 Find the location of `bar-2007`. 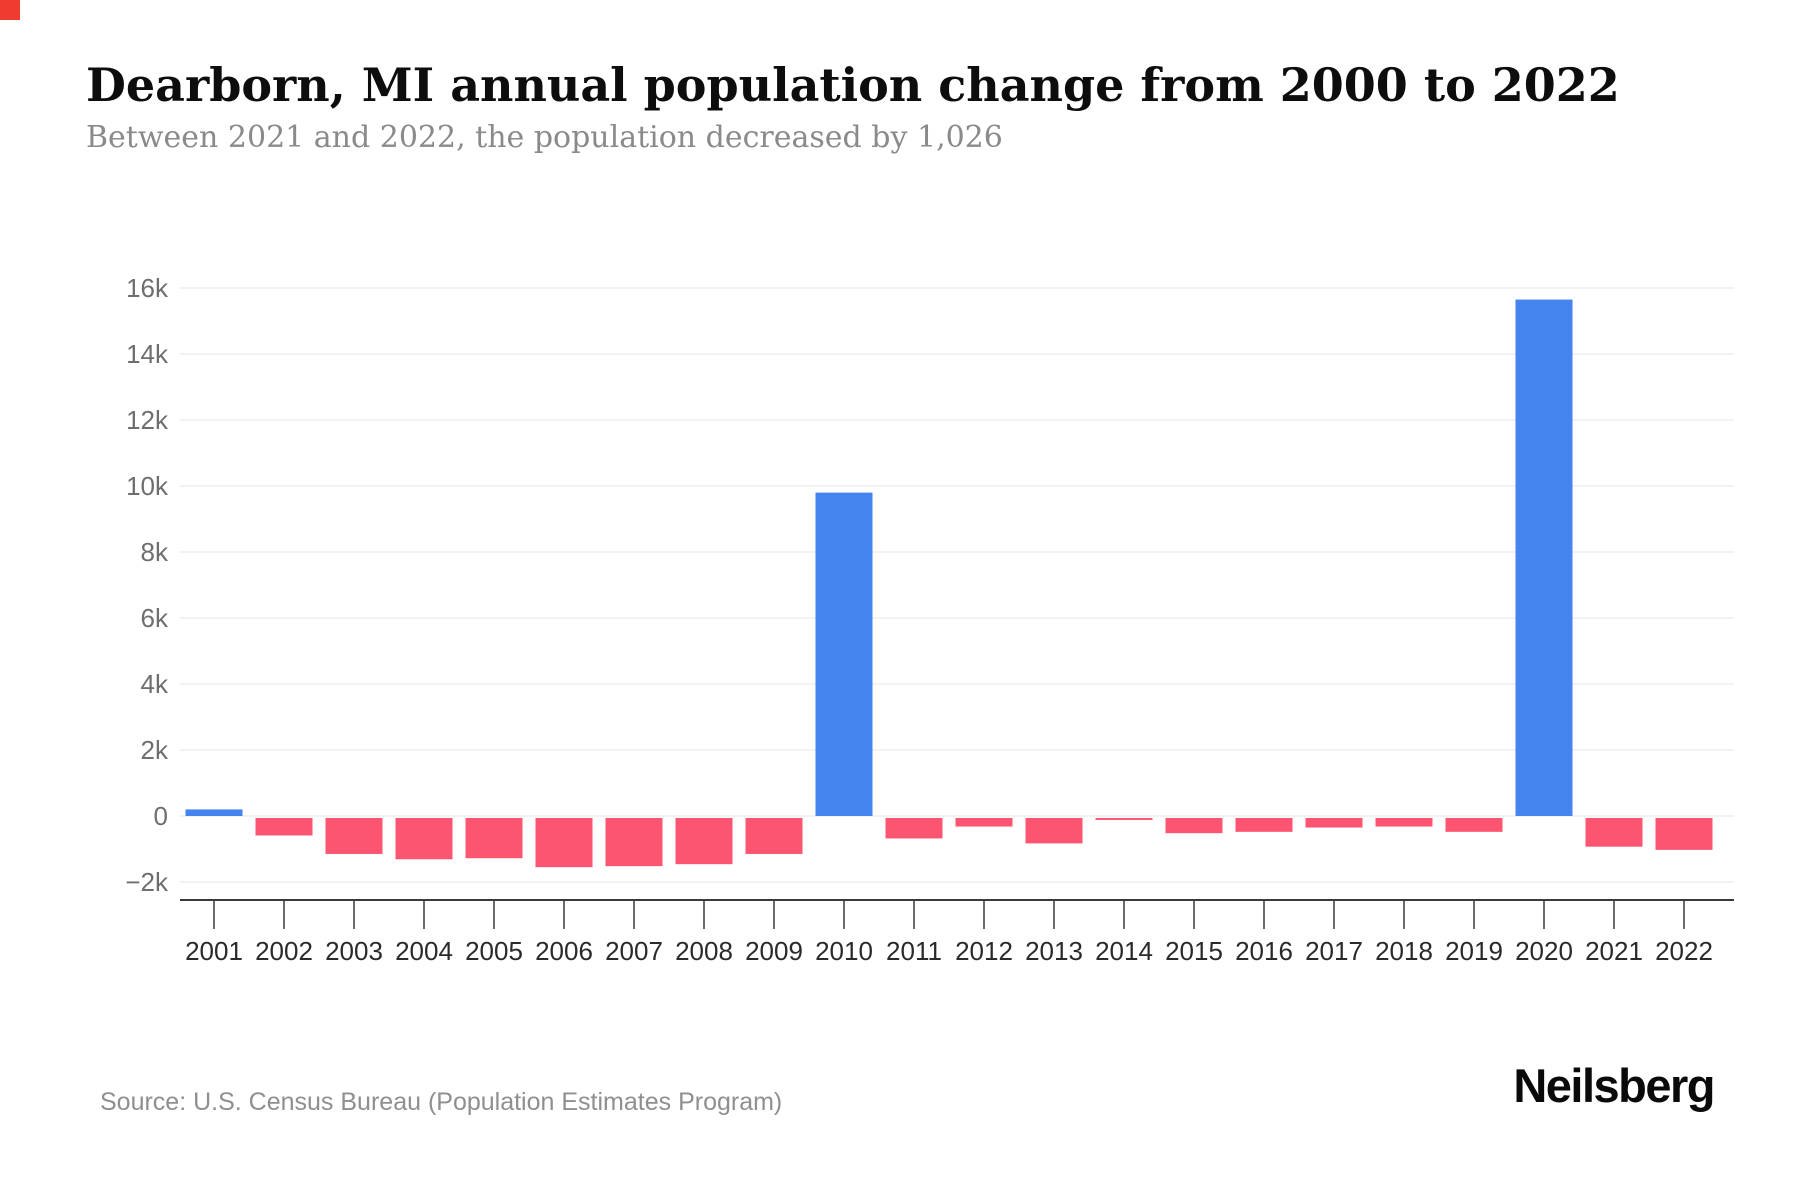

bar-2007 is located at coordinates (634, 842).